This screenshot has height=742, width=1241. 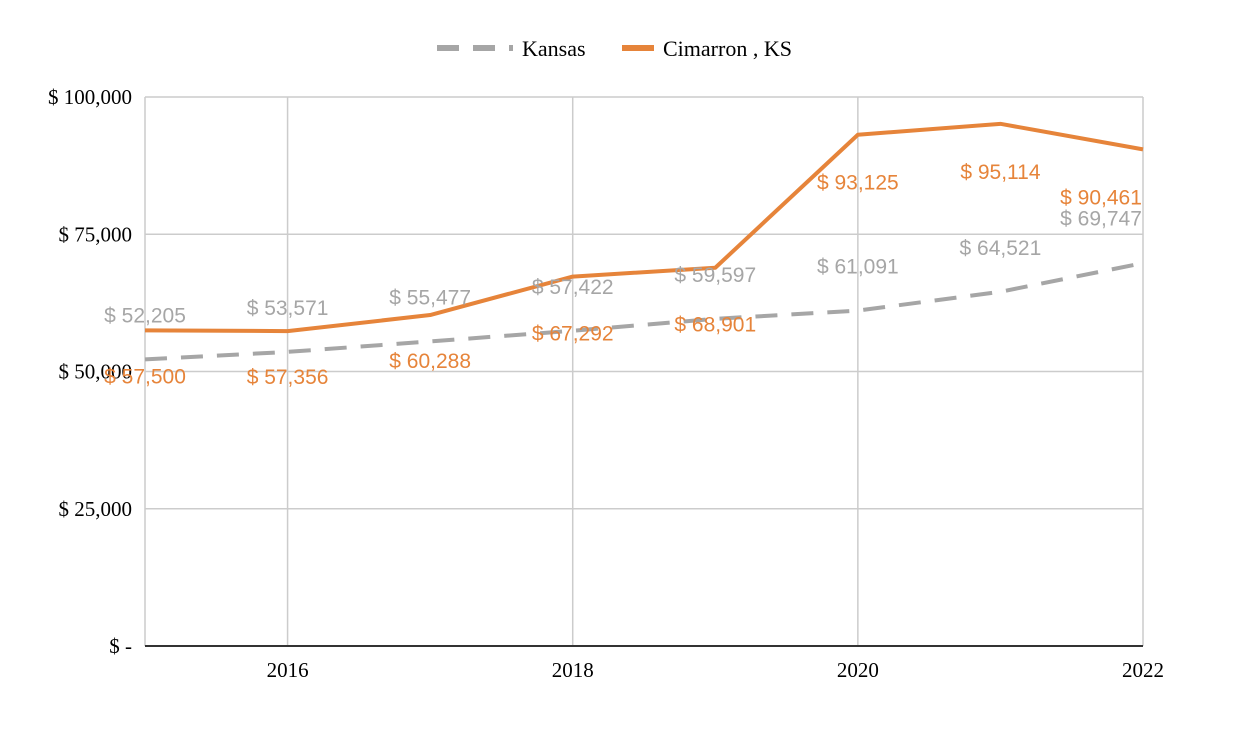 What do you see at coordinates (1143, 670) in the screenshot?
I see `x-tick-label: 2022` at bounding box center [1143, 670].